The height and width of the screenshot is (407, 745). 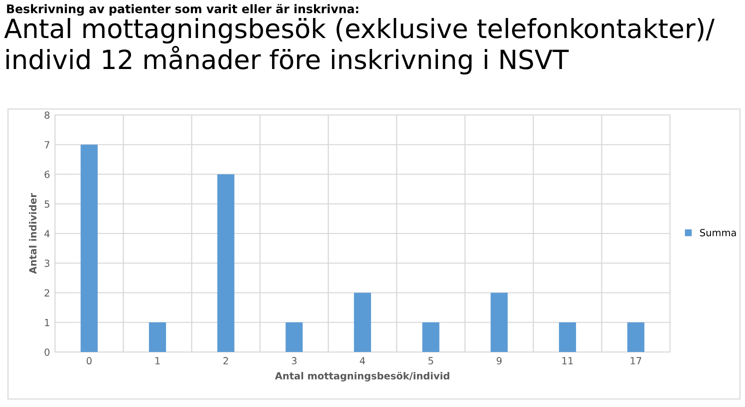 What do you see at coordinates (499, 360) in the screenshot?
I see `x-tick-label: 9` at bounding box center [499, 360].